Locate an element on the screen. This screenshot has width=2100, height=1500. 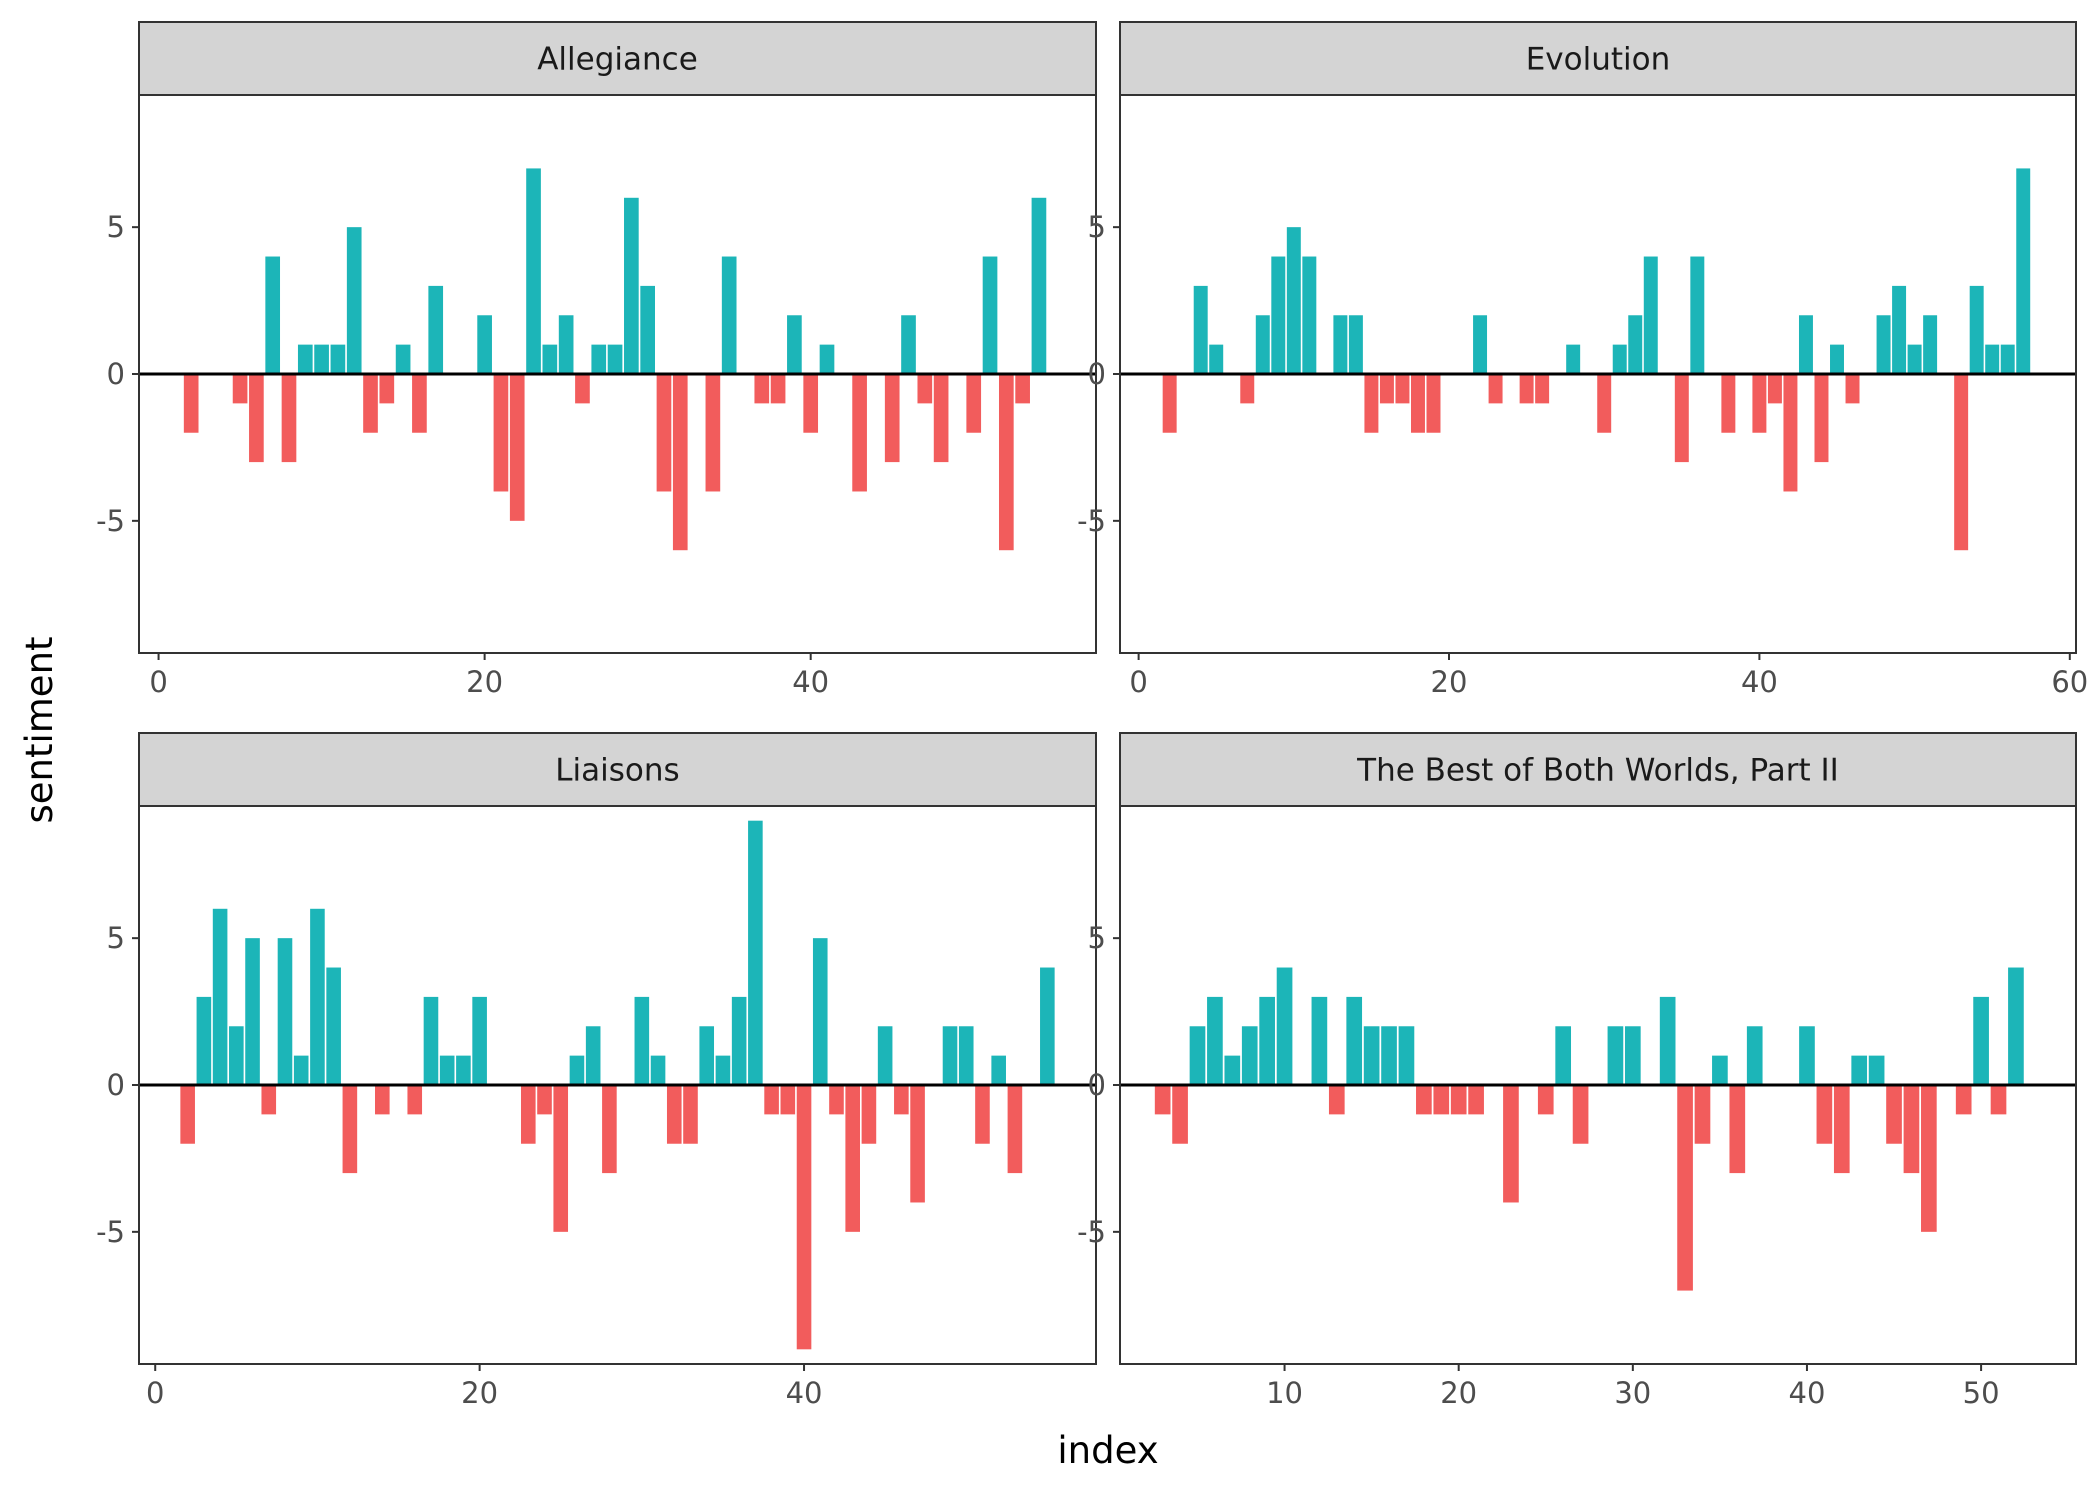
y-tick-label: 5 is located at coordinates (116, 227).